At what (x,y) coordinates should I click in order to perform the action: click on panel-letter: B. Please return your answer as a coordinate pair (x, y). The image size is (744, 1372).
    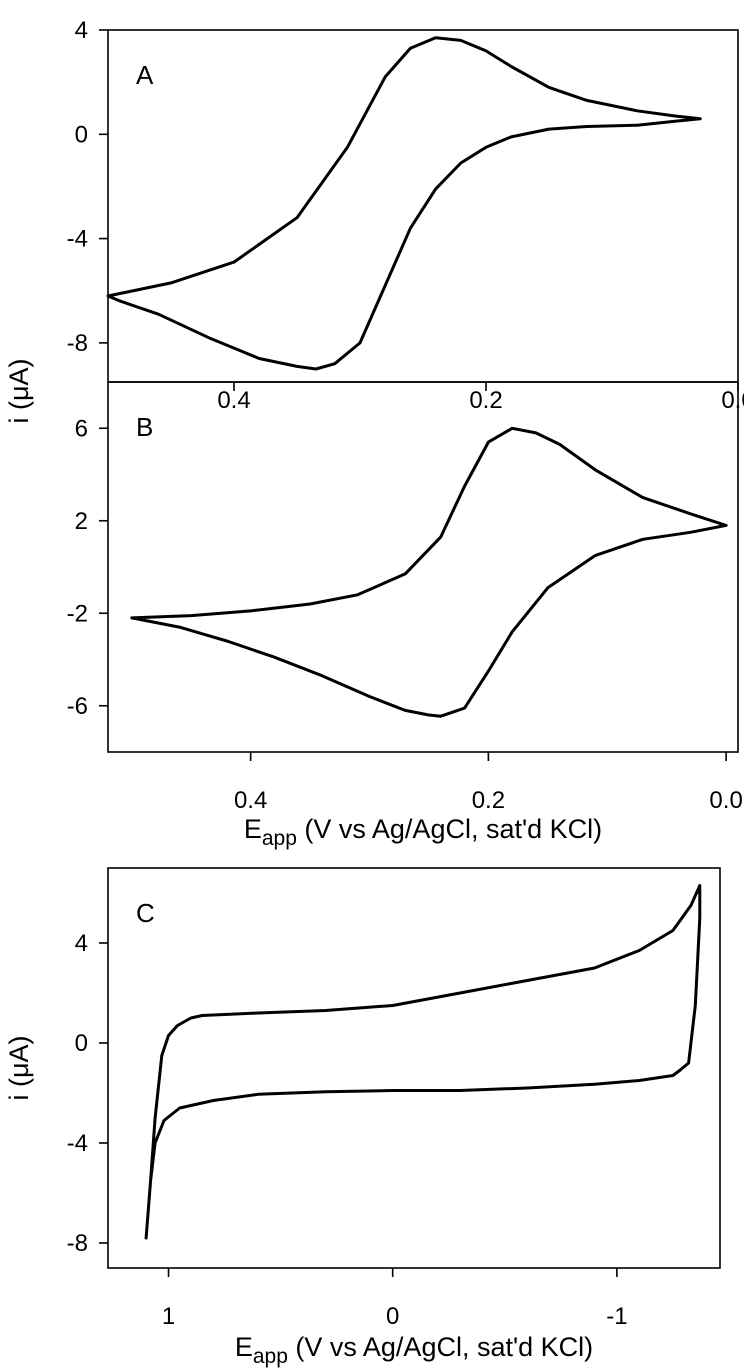
    Looking at the image, I should click on (144, 427).